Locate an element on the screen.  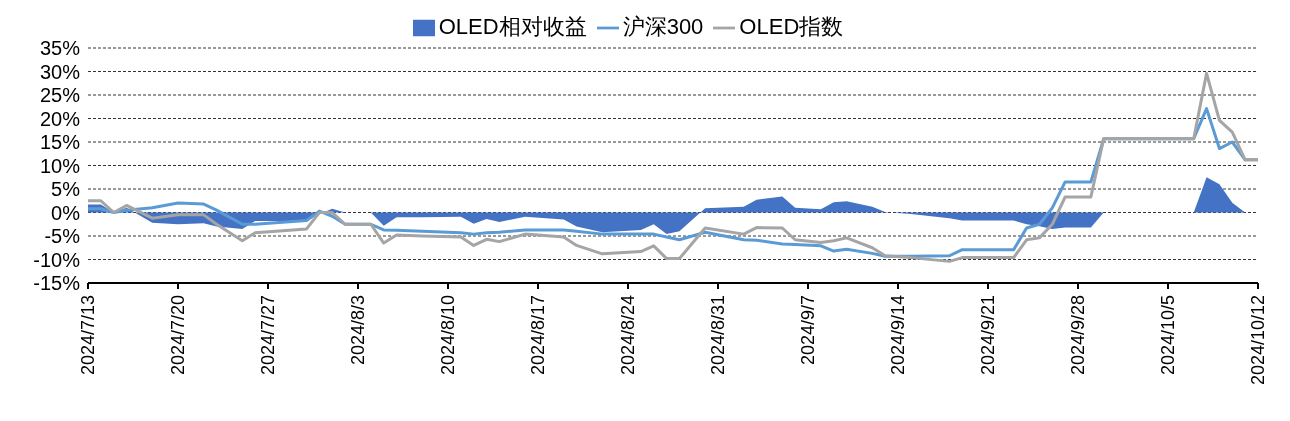
y-tick-label: 25% is located at coordinates (60, 95).